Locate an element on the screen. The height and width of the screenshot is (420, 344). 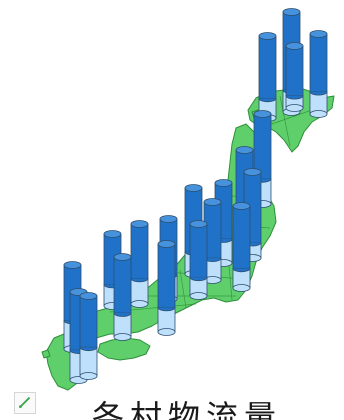
mini-map-icon is located at coordinates (25, 403).